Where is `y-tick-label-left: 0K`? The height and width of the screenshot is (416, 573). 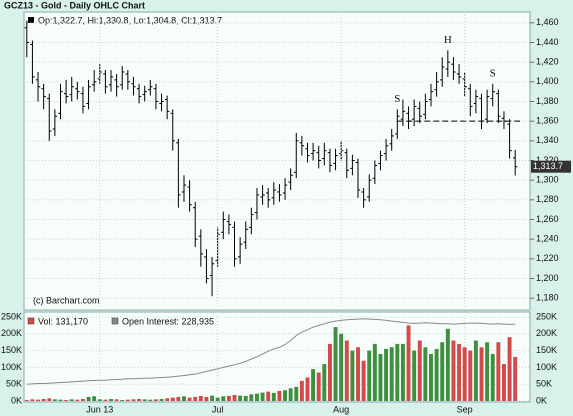 y-tick-label-left: 0K is located at coordinates (16, 400).